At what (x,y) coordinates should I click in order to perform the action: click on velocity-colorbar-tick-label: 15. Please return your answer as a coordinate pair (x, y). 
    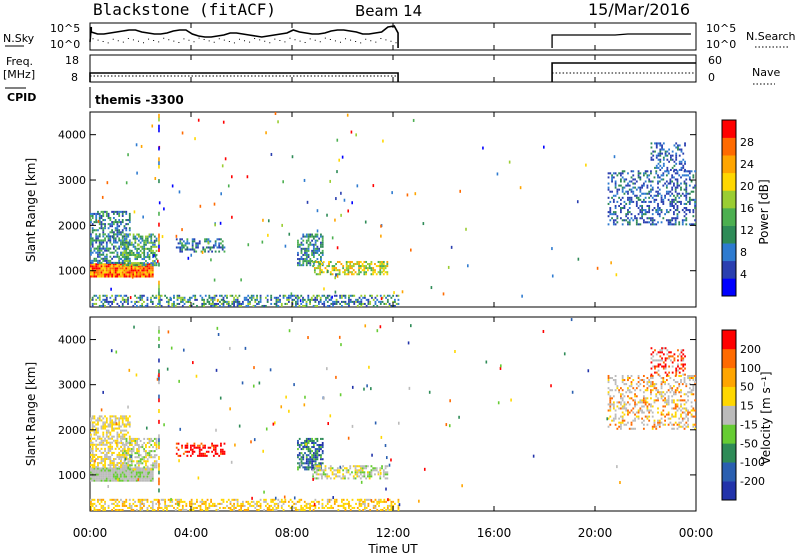
    Looking at the image, I should click on (747, 406).